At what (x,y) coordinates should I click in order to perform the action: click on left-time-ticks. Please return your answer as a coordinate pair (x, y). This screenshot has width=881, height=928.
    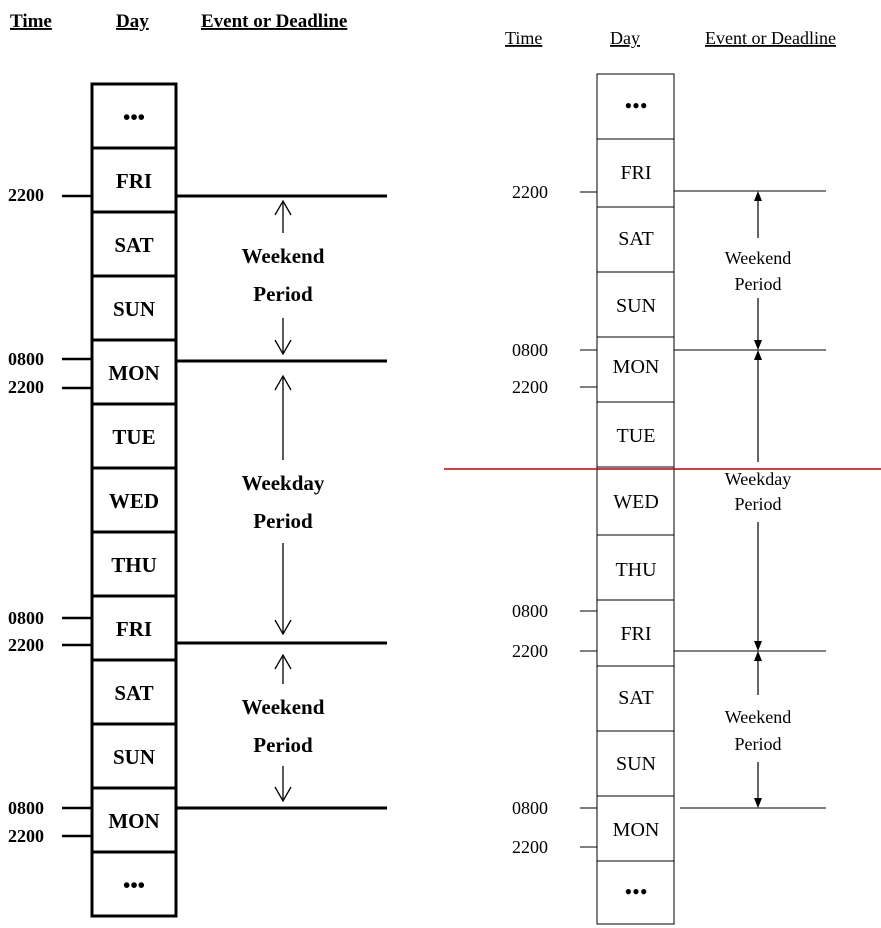
    Looking at the image, I should click on (77, 516).